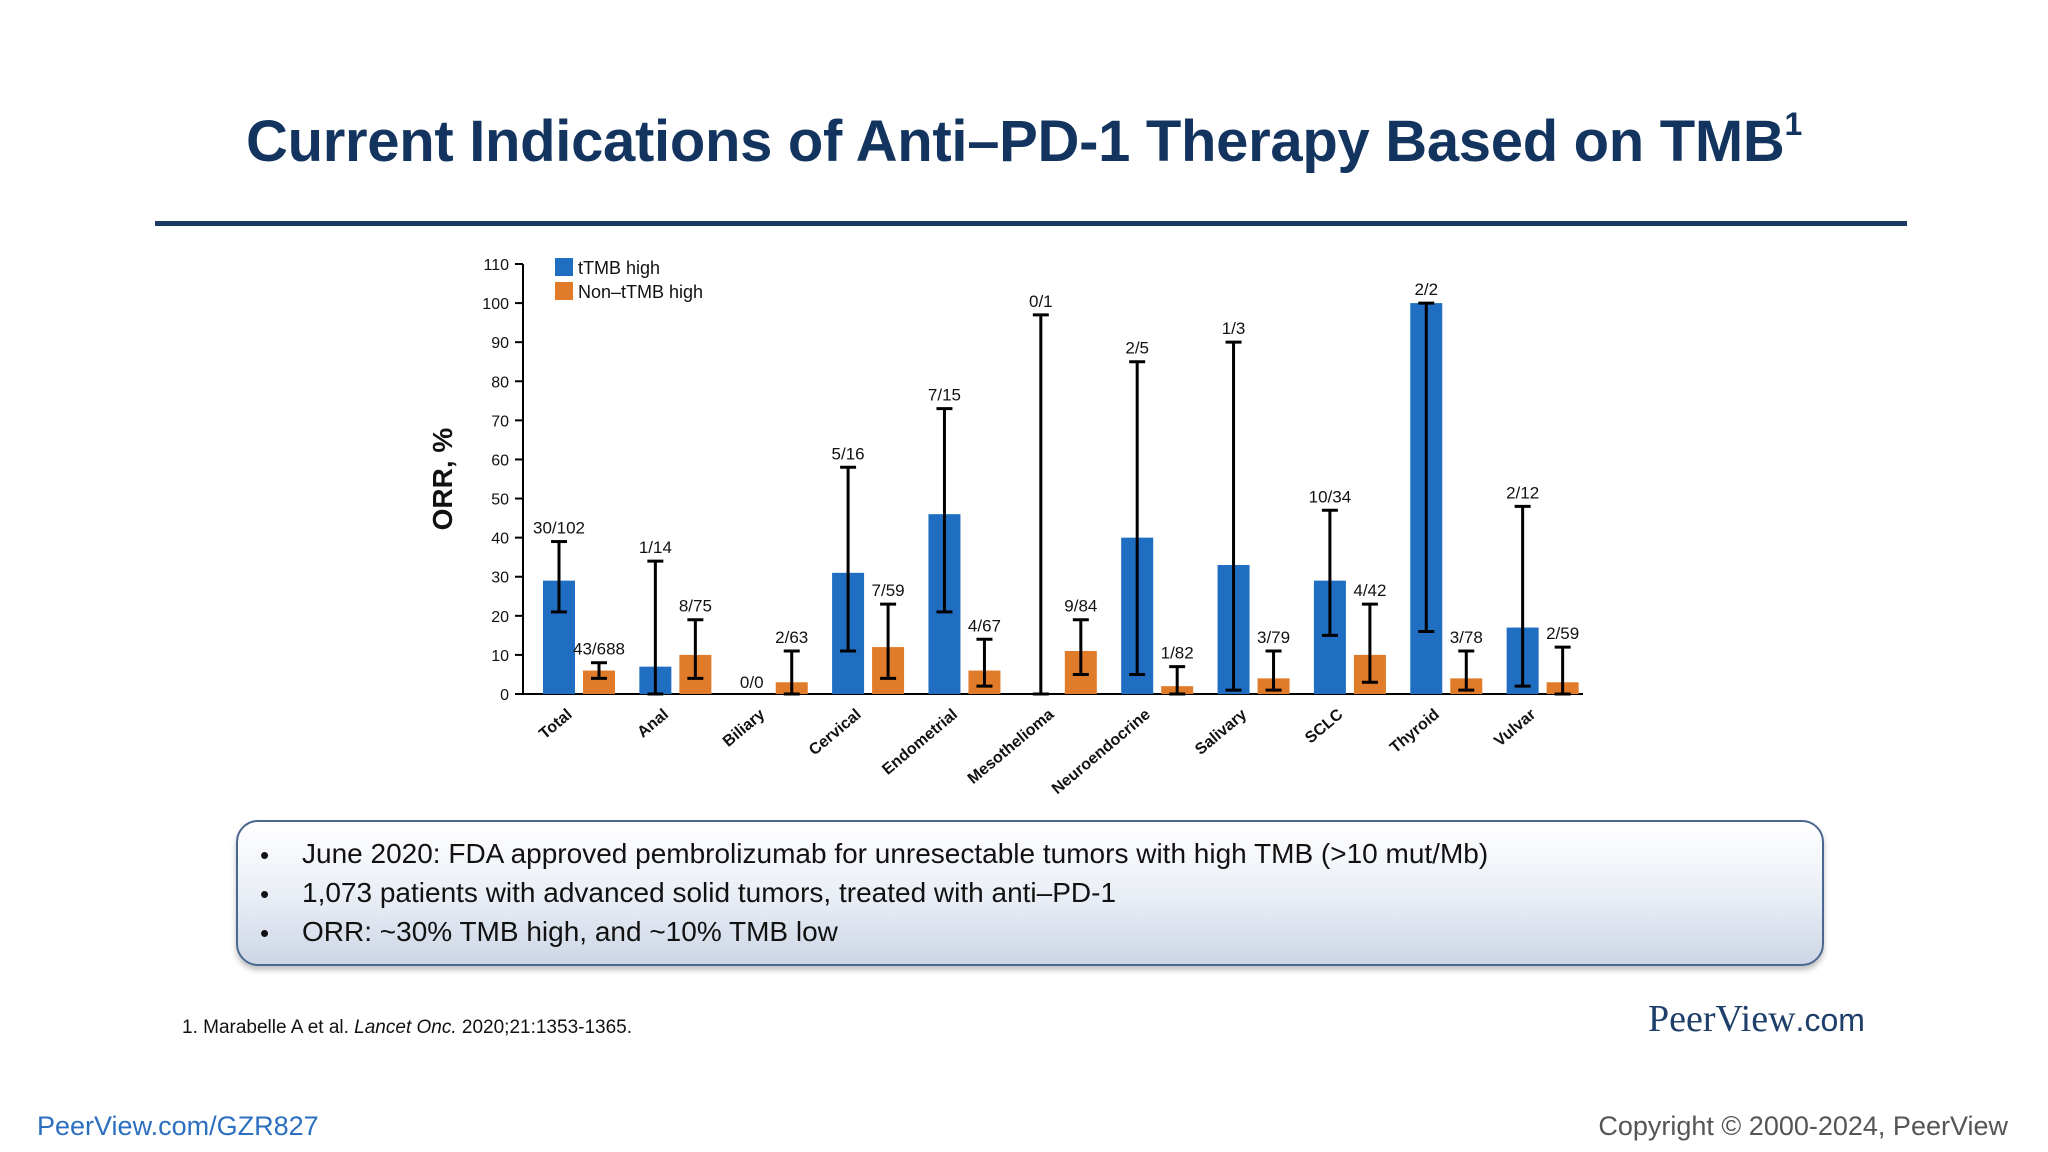 Image resolution: width=2048 pixels, height=1152 pixels. What do you see at coordinates (695, 606) in the screenshot?
I see `data-label: 8/75` at bounding box center [695, 606].